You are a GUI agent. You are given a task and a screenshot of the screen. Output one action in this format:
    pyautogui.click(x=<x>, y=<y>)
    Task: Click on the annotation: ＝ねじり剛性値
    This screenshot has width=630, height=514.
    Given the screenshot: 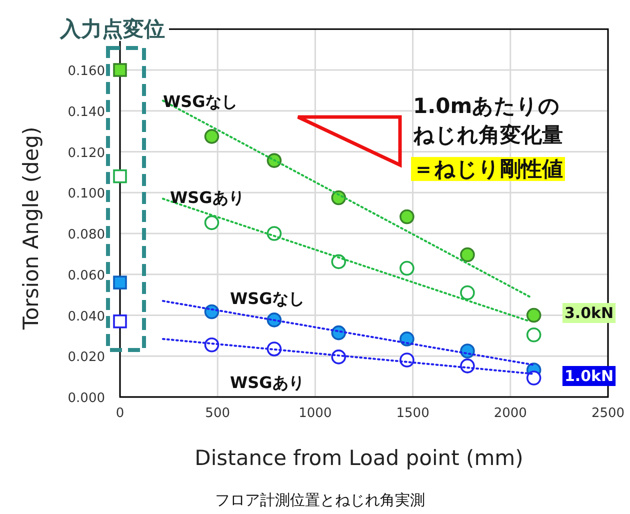 What is the action you would take?
    pyautogui.click(x=488, y=169)
    